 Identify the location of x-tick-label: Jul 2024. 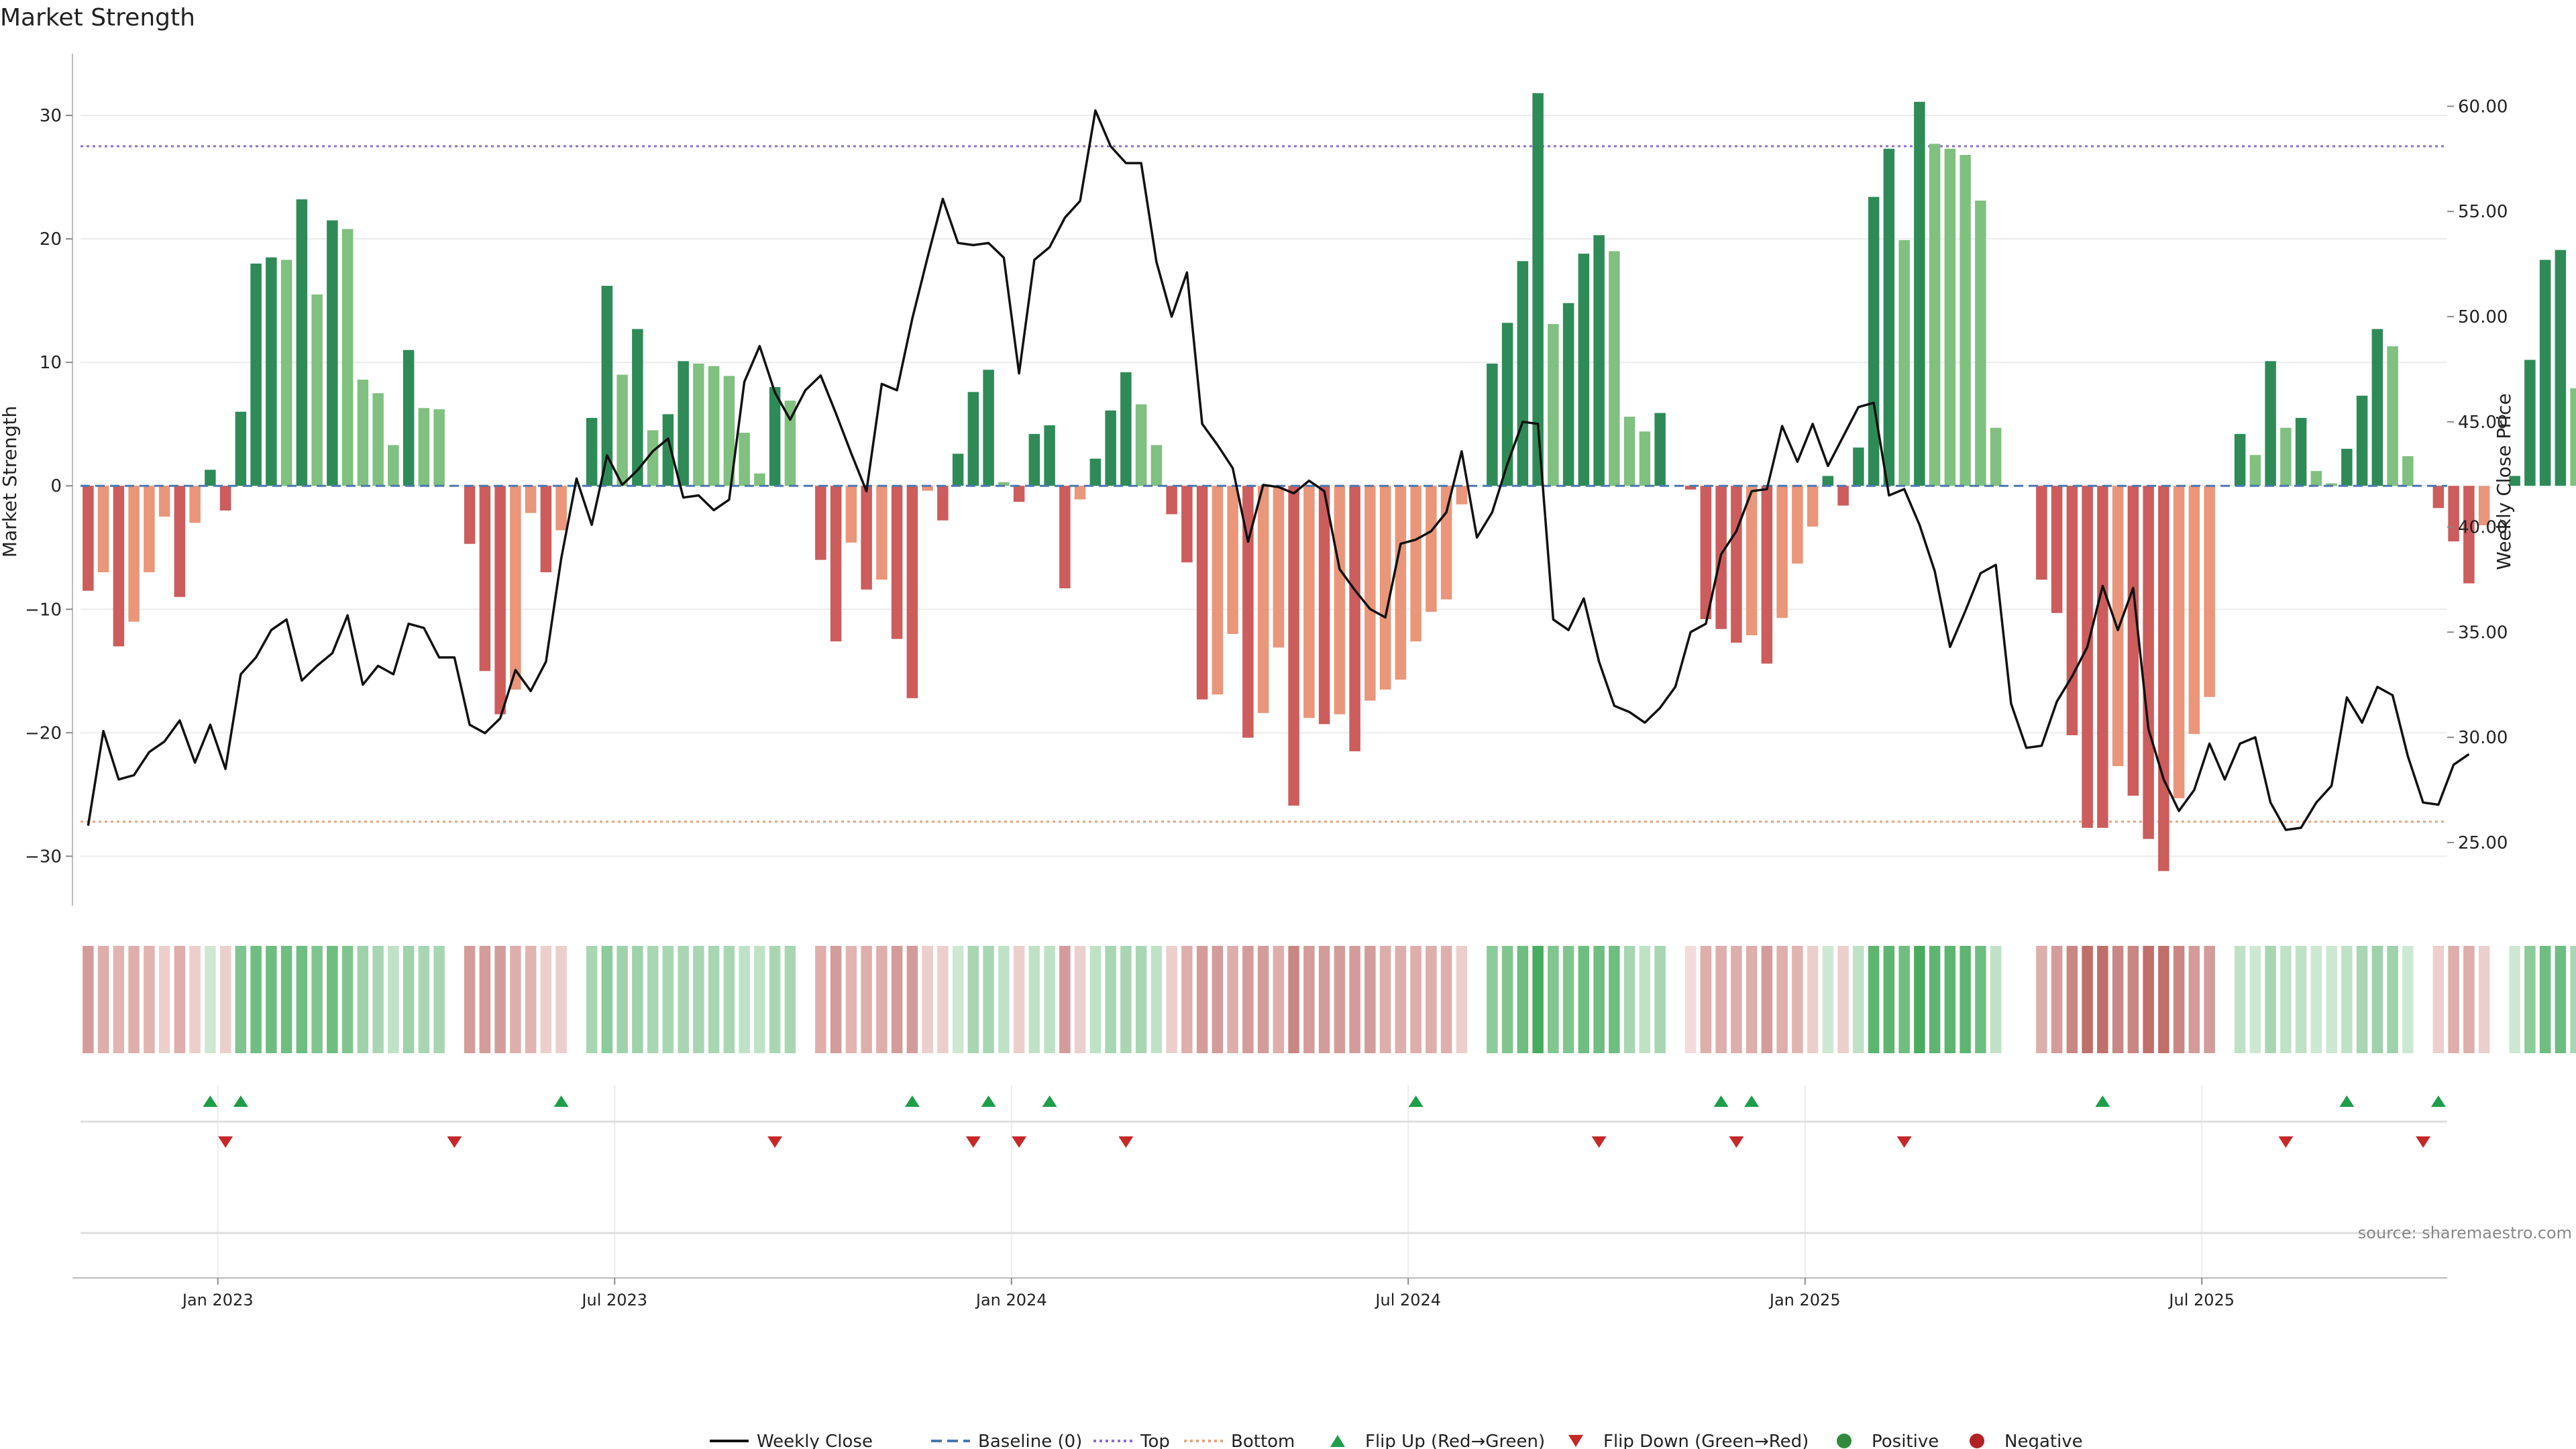
(1407, 1300).